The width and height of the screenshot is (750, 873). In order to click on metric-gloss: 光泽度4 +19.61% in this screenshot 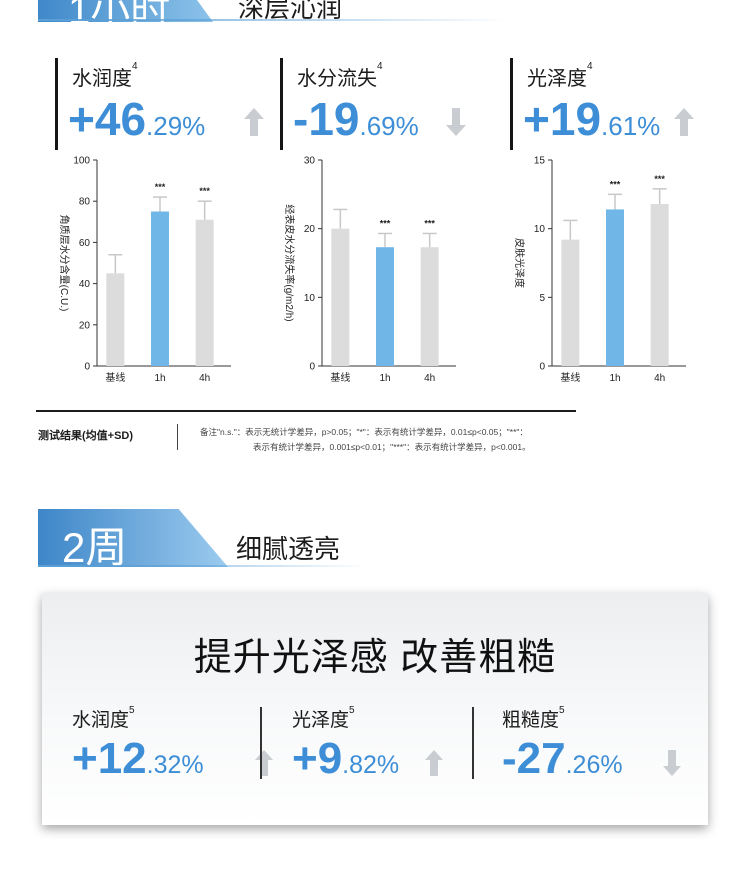, I will do `click(620, 104)`.